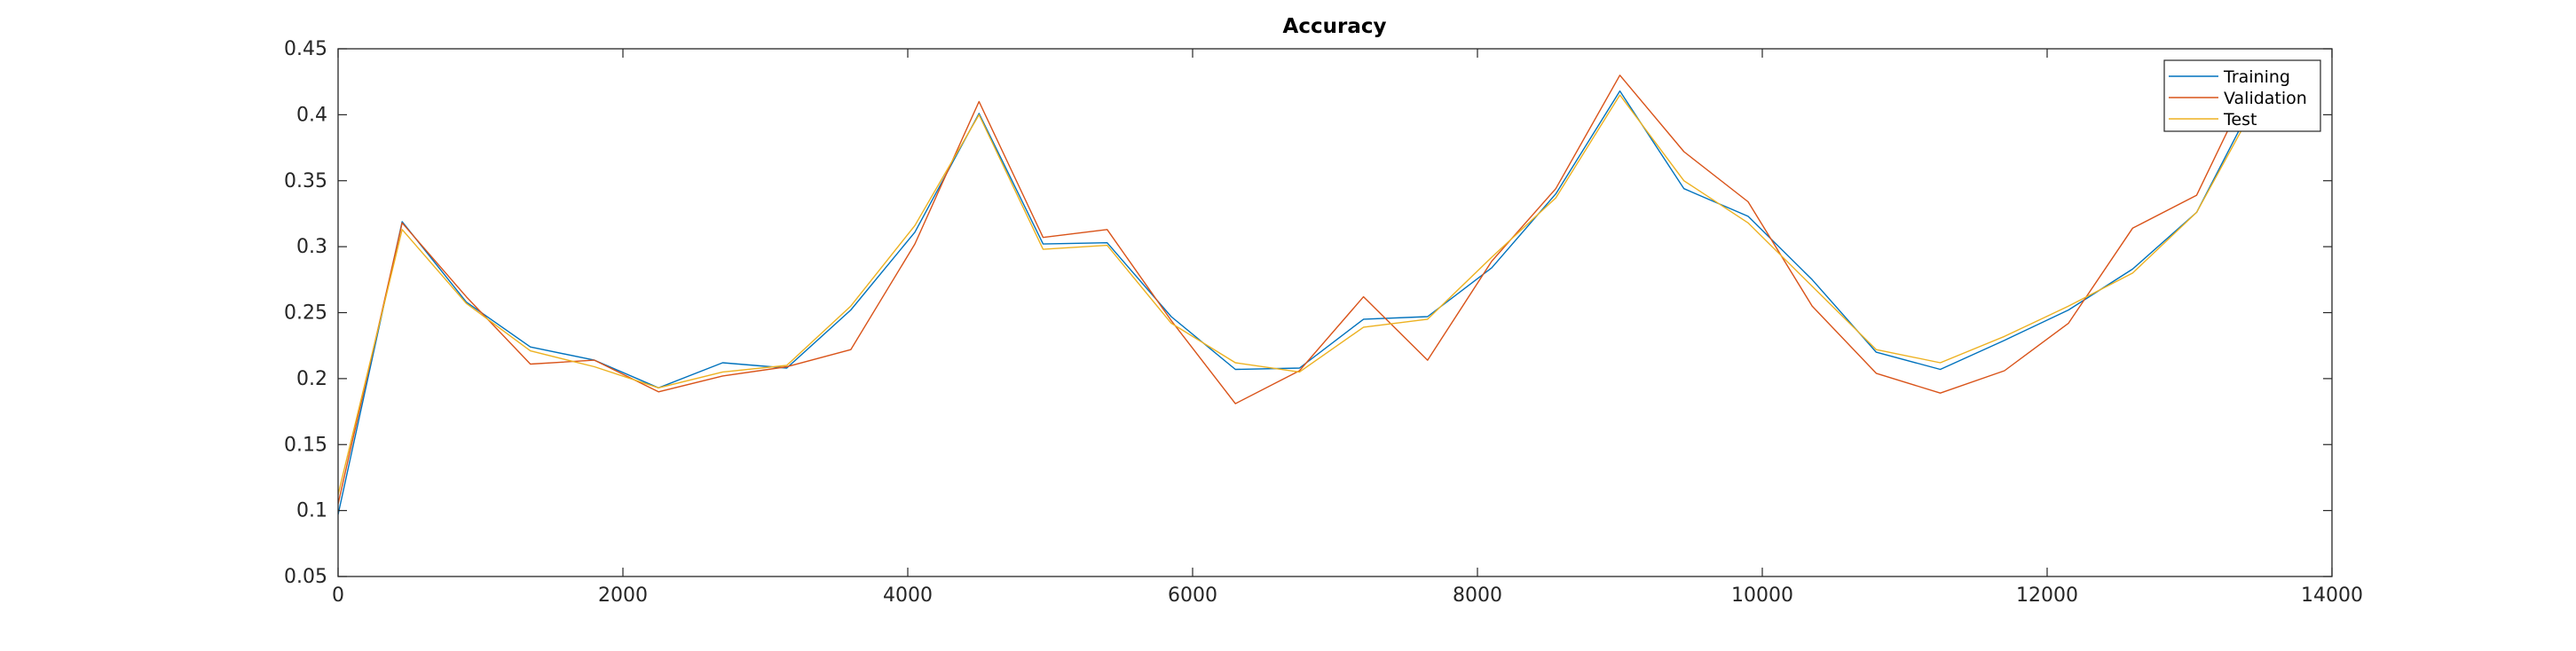 The width and height of the screenshot is (2576, 651). What do you see at coordinates (305, 181) in the screenshot?
I see `y-tick-label: 0.35` at bounding box center [305, 181].